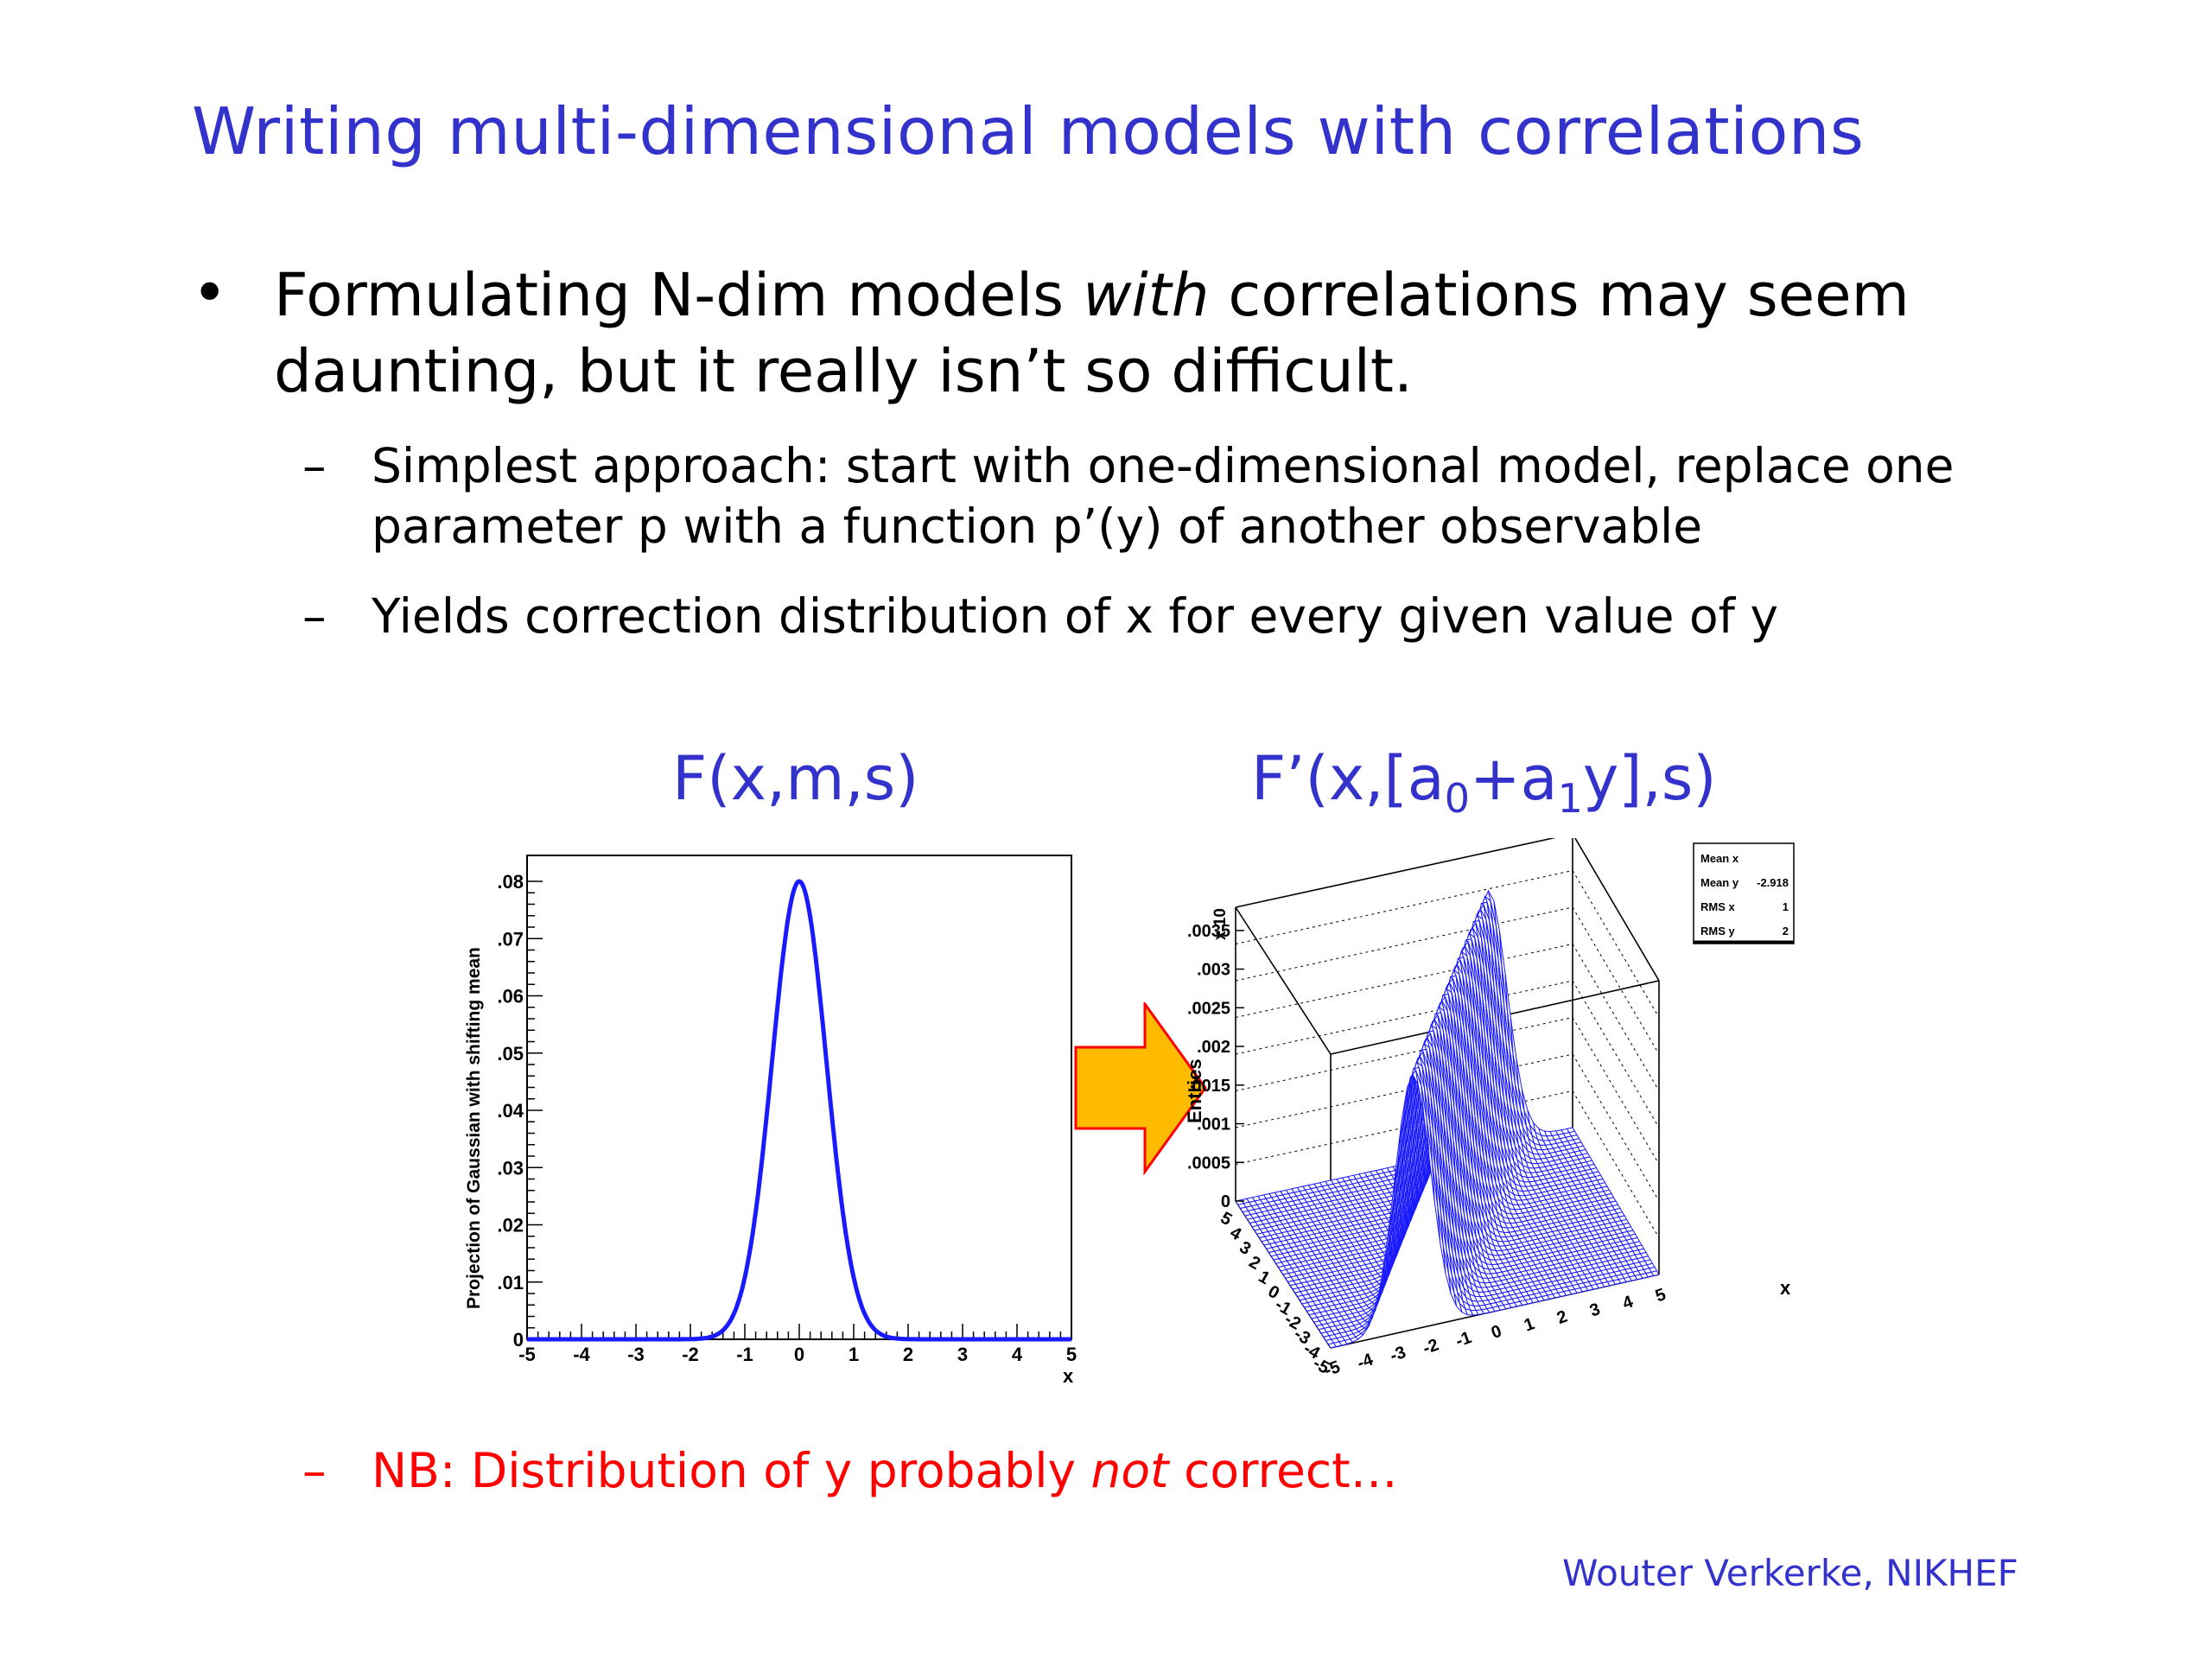 Image resolution: width=2212 pixels, height=1659 pixels. I want to click on y-tick-label: .06, so click(510, 996).